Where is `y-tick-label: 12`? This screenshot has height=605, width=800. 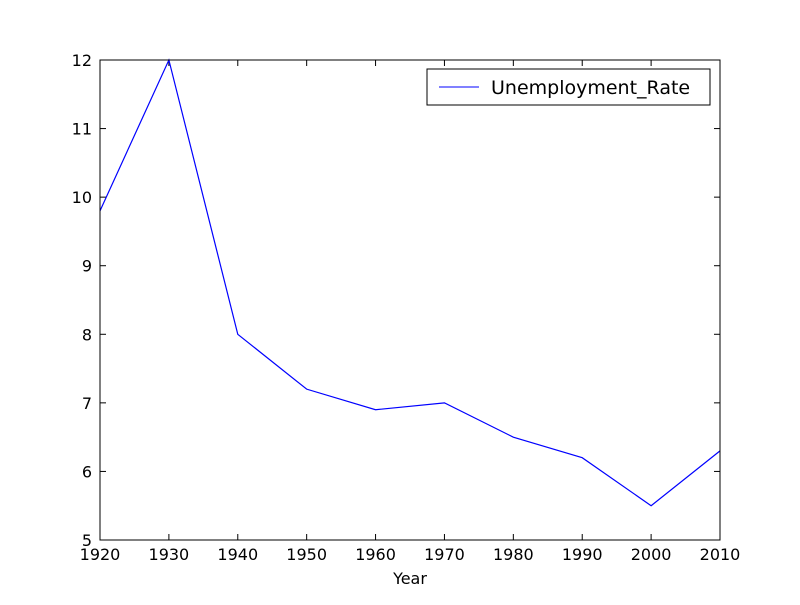 y-tick-label: 12 is located at coordinates (82, 60).